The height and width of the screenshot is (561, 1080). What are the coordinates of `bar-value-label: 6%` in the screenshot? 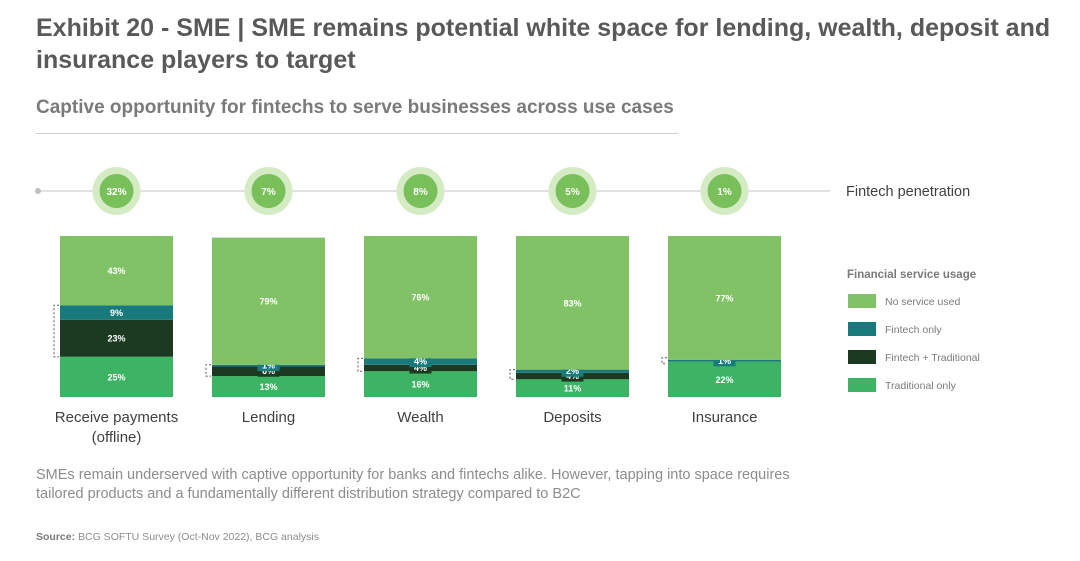 It's located at (268, 371).